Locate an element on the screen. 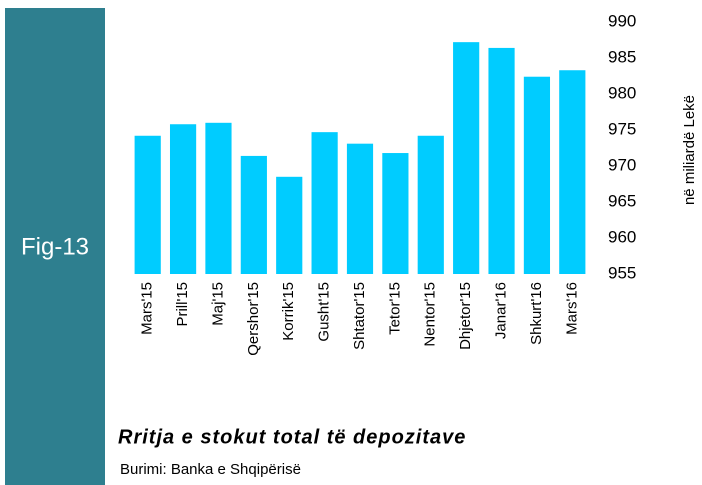 The height and width of the screenshot is (485, 702). x-tick-label: Gusht'15 is located at coordinates (324, 312).